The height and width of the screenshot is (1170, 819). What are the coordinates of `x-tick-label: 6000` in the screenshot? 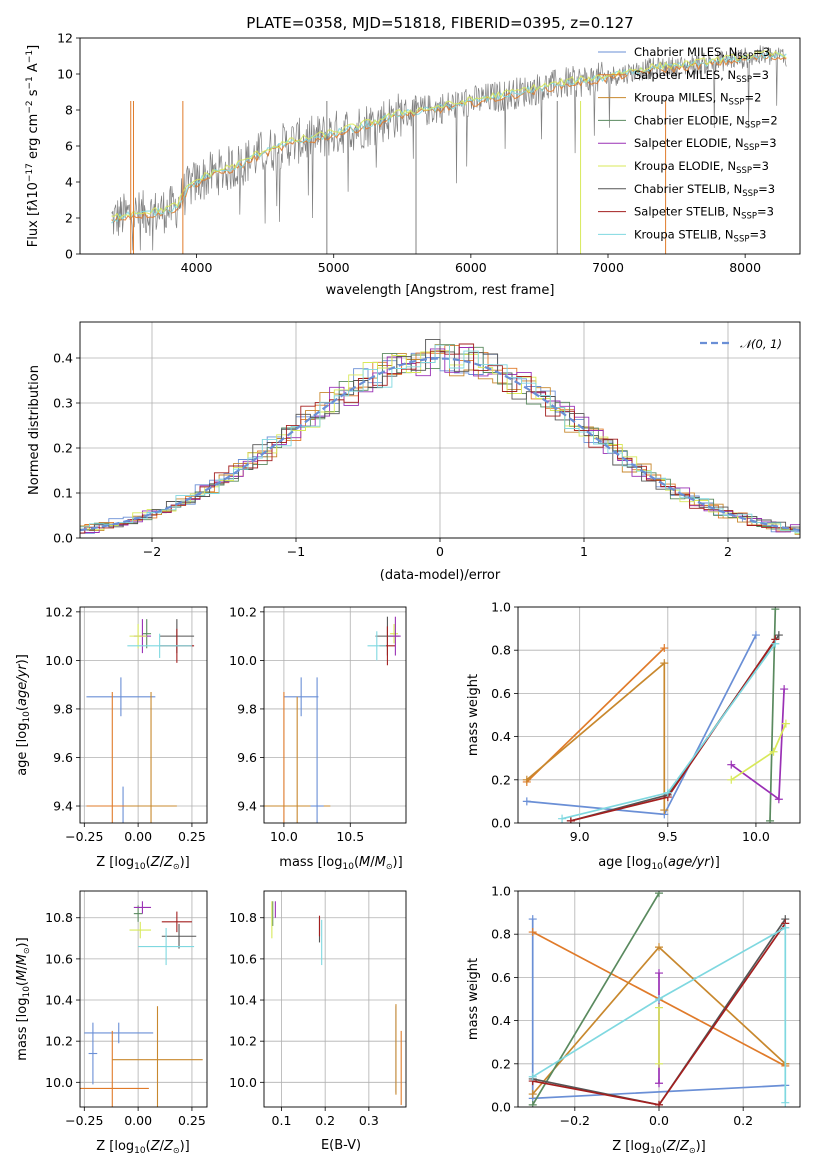 It's located at (471, 267).